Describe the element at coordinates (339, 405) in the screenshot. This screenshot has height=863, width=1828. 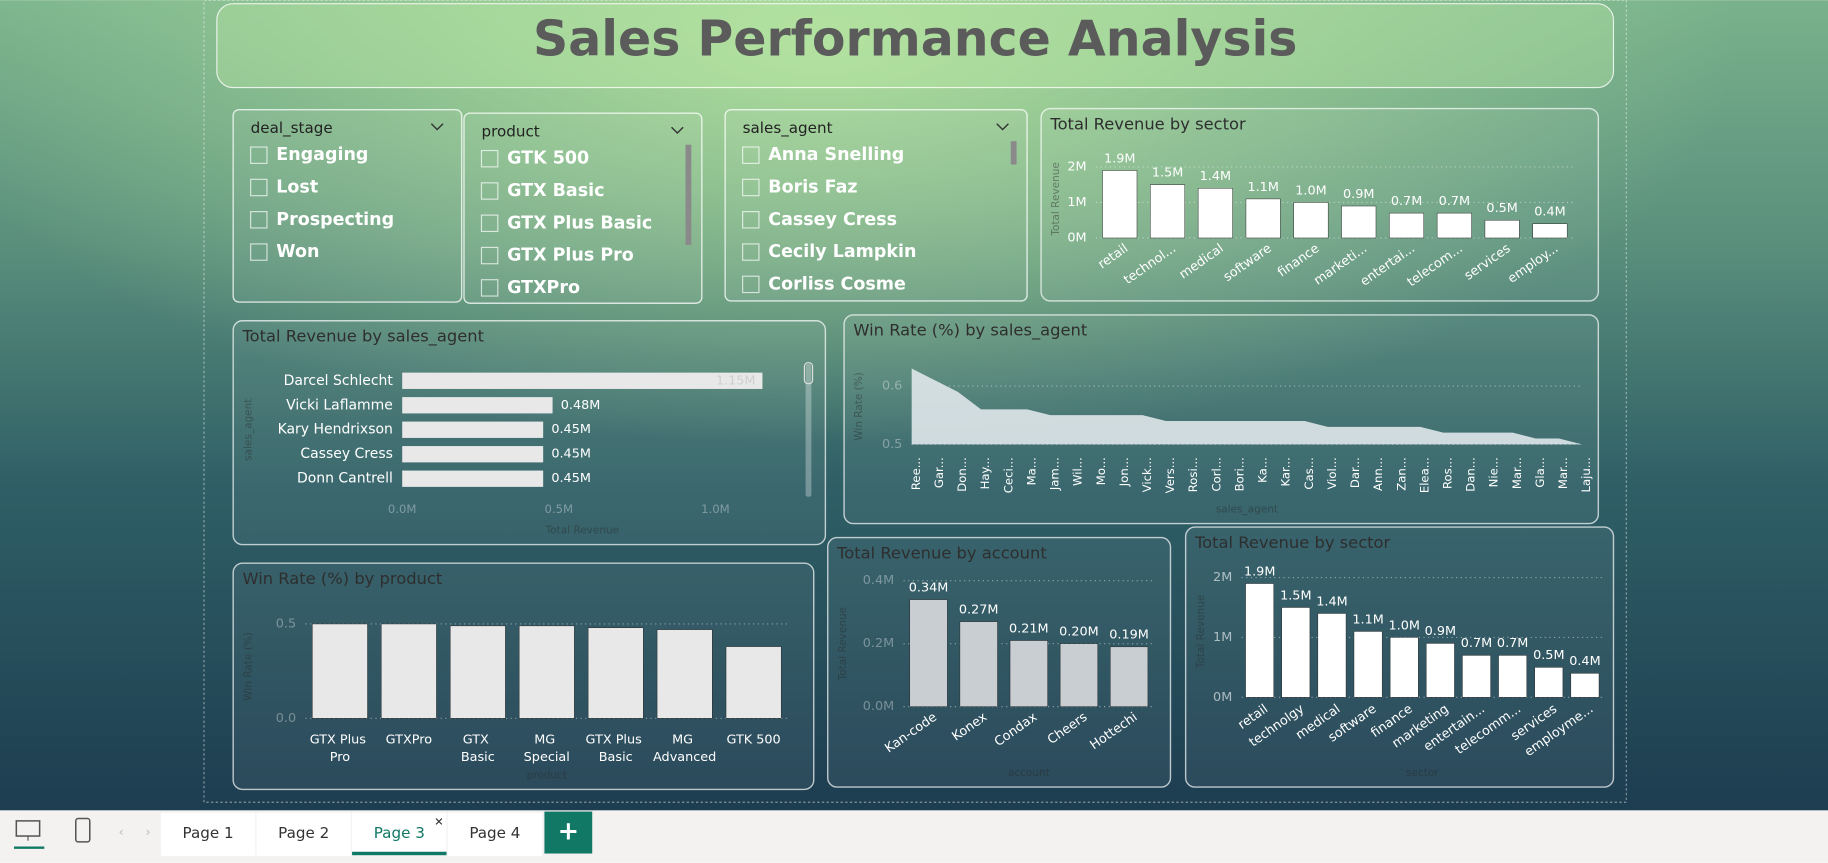
I see `y-tick-label: Vicki Laflamme` at that location.